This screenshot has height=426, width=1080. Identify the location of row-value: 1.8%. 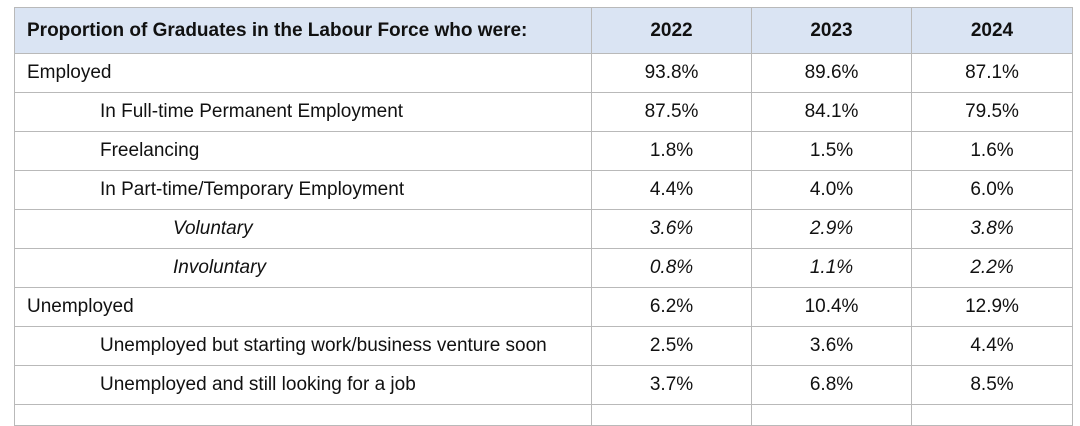
(671, 151).